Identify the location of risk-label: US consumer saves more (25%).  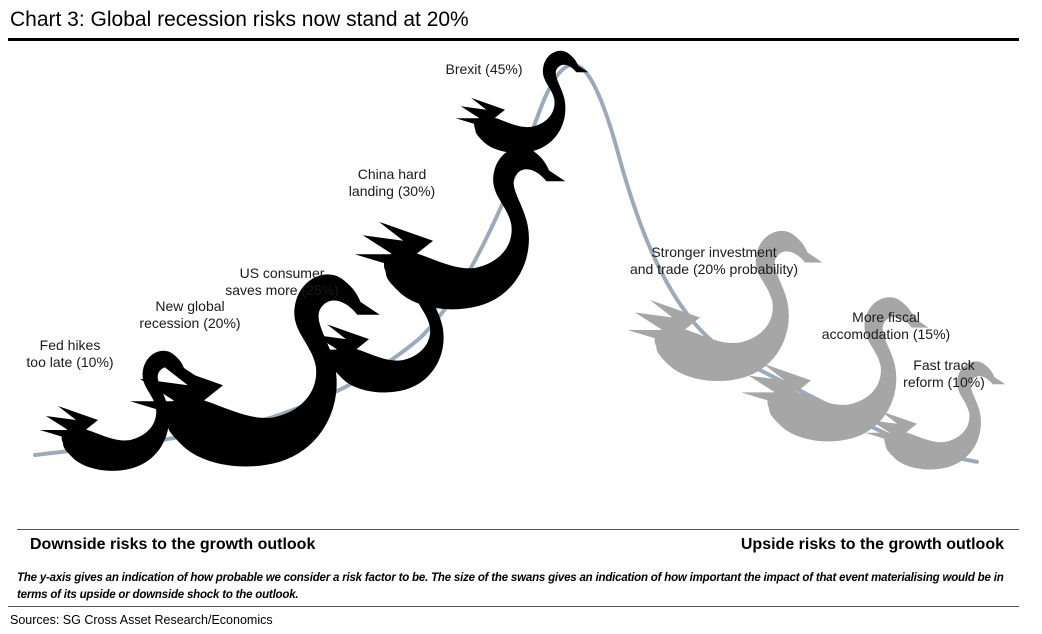
(282, 281).